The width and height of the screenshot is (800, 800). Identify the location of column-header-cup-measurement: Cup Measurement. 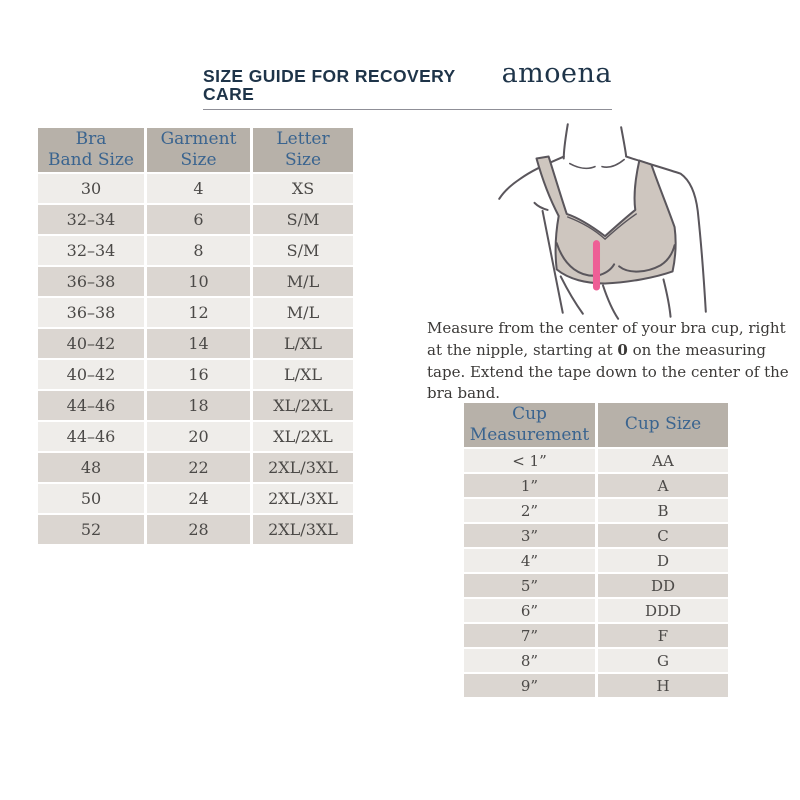
(529, 425).